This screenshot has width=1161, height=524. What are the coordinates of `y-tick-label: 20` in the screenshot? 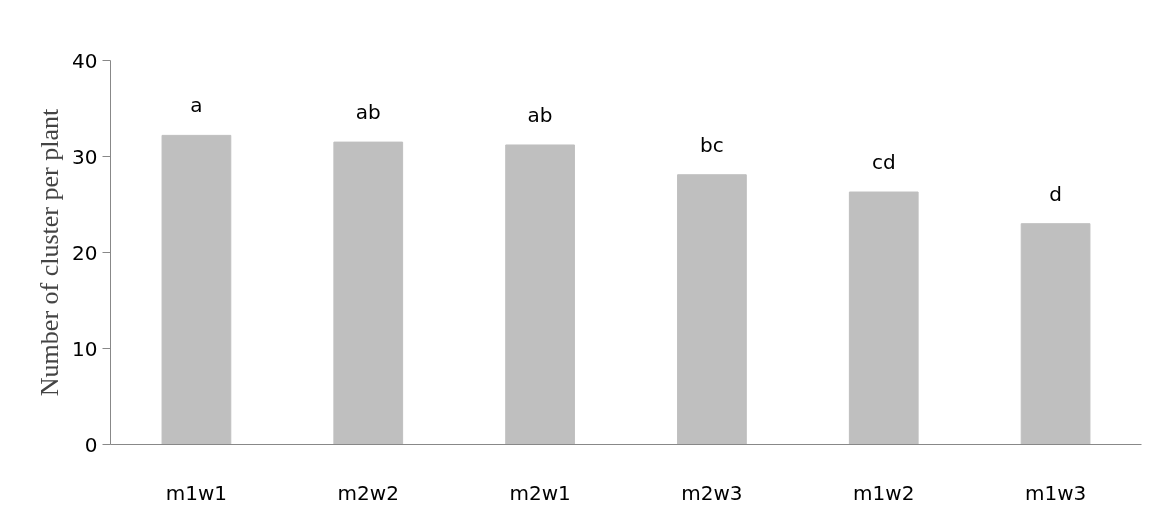 It's located at (85, 252).